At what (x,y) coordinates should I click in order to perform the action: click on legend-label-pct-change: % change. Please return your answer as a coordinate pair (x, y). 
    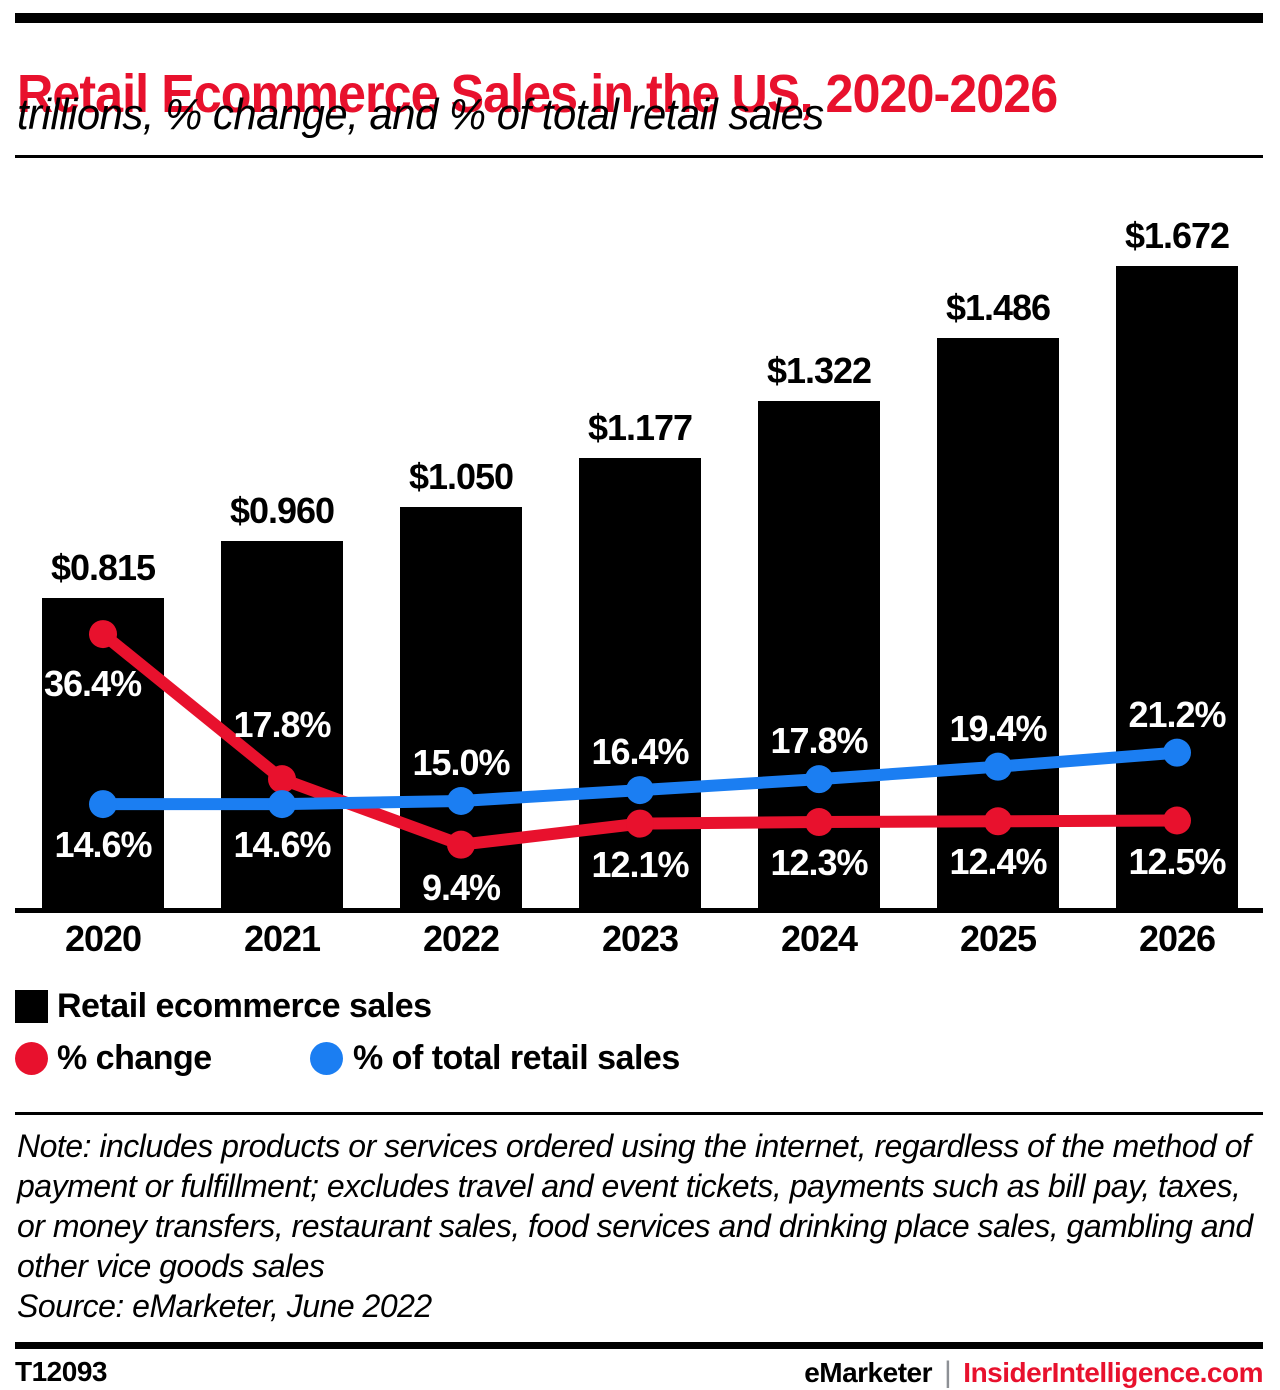
    Looking at the image, I should click on (134, 1058).